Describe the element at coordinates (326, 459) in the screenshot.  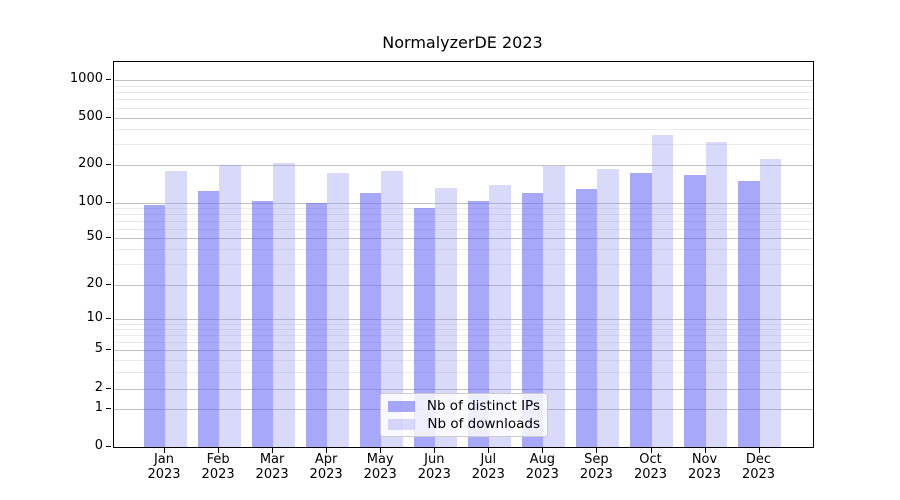
I see `x-tick-month: Apr` at that location.